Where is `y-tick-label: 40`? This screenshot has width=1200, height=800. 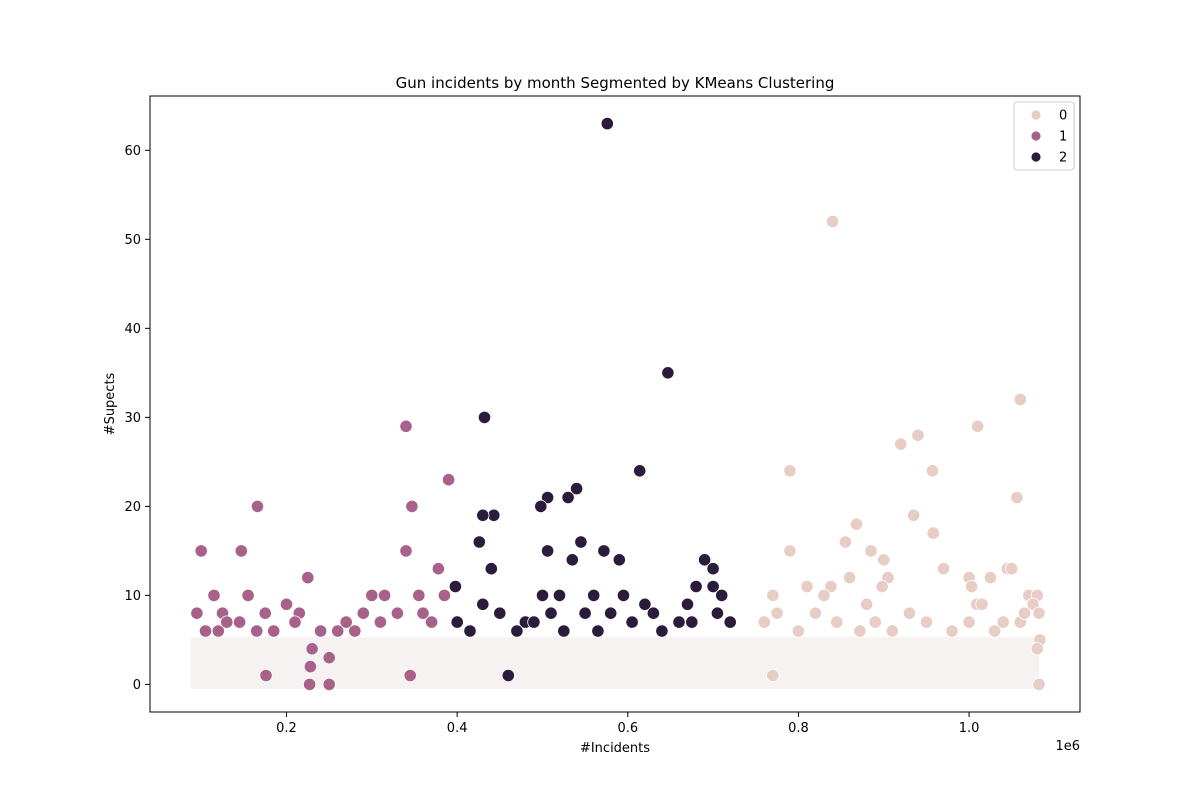
y-tick-label: 40 is located at coordinates (132, 329).